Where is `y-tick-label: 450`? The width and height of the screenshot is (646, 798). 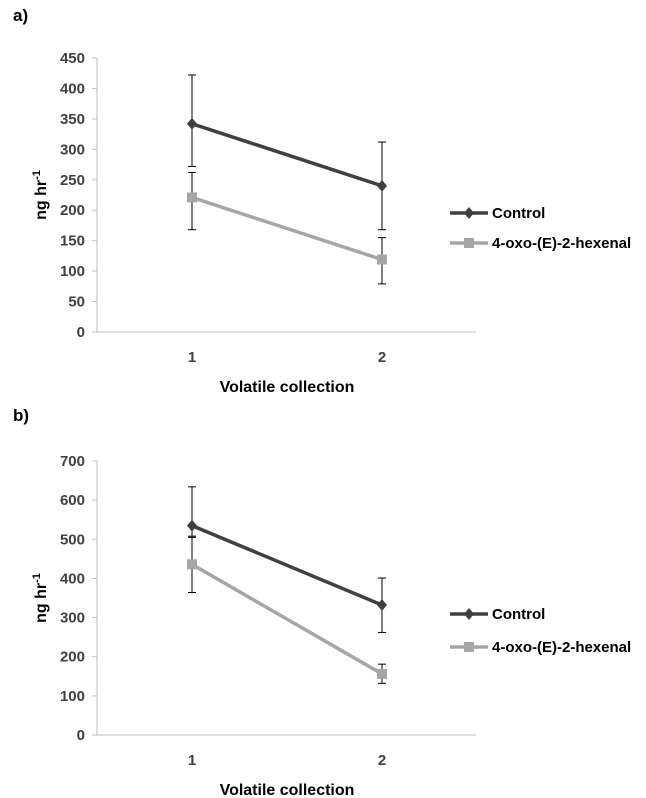 y-tick-label: 450 is located at coordinates (72, 58).